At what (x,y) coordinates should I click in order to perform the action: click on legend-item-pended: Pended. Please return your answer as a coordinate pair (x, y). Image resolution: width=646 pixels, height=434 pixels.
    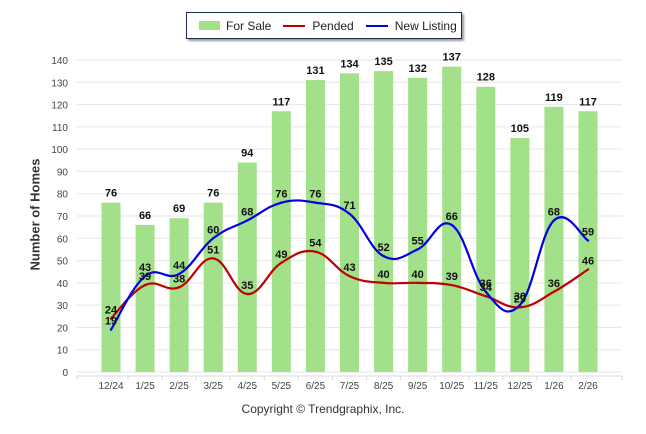
    Looking at the image, I should click on (318, 25).